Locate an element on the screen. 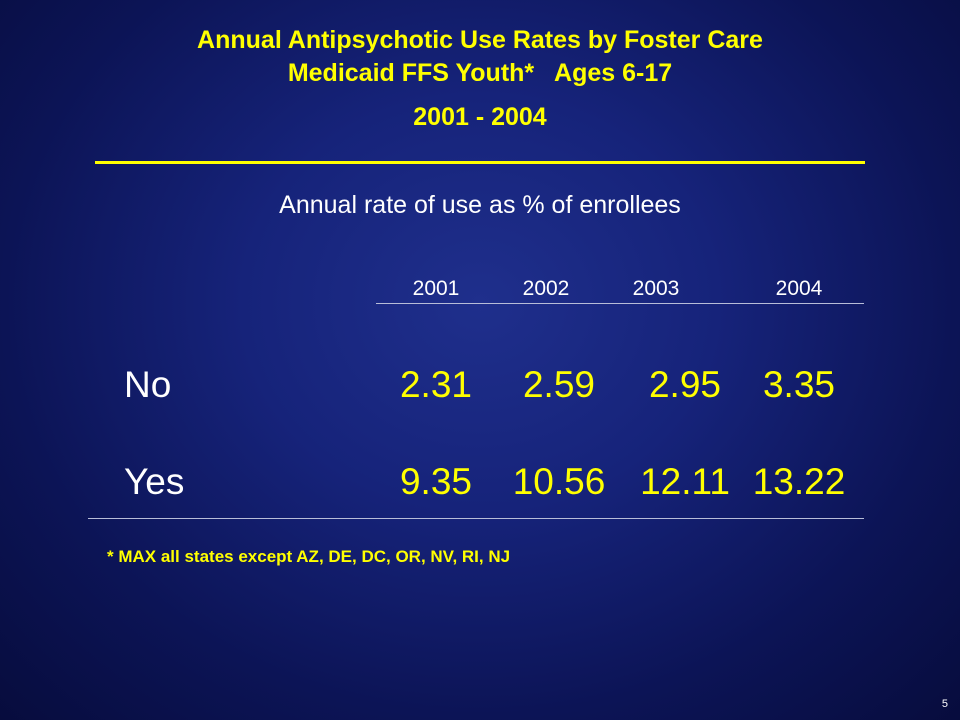 This screenshot has height=720, width=960. year-header-2003: 2003 is located at coordinates (656, 288).